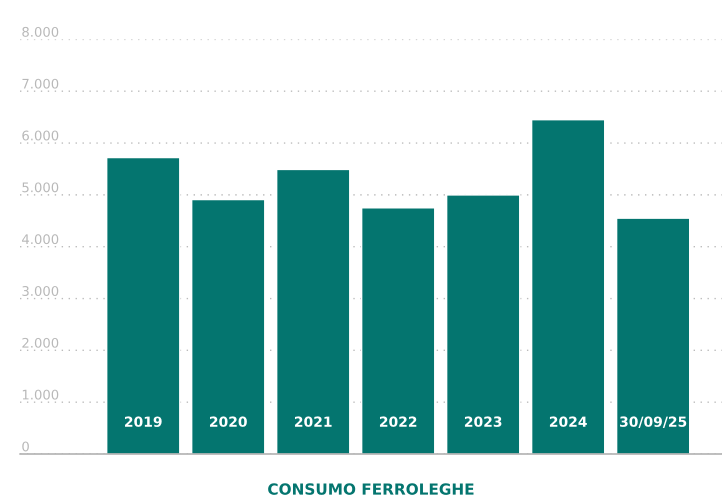 Image resolution: width=722 pixels, height=500 pixels. Describe the element at coordinates (371, 489) in the screenshot. I see `x-axis-title: CONSUMO FERROLEGHE` at that location.